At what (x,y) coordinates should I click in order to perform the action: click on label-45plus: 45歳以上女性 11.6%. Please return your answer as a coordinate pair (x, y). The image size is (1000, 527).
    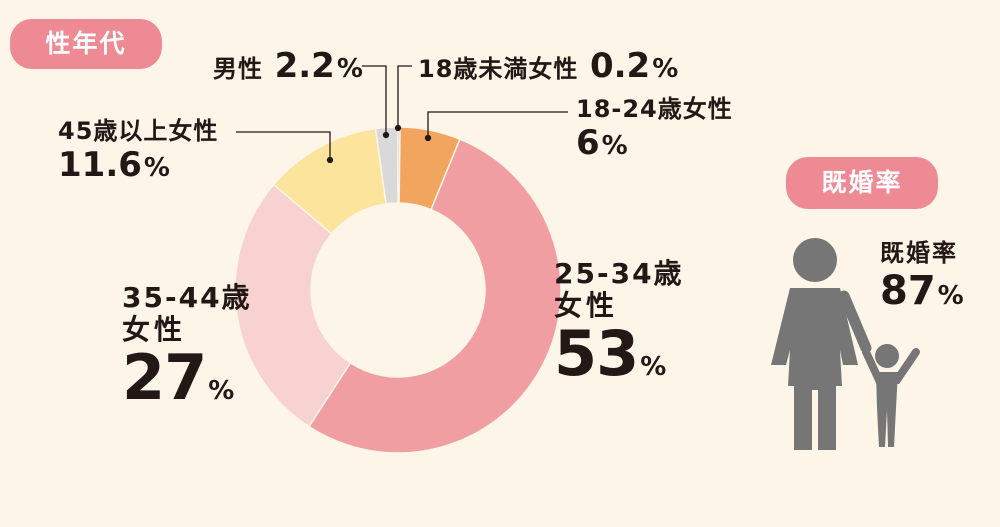
    Looking at the image, I should click on (138, 151).